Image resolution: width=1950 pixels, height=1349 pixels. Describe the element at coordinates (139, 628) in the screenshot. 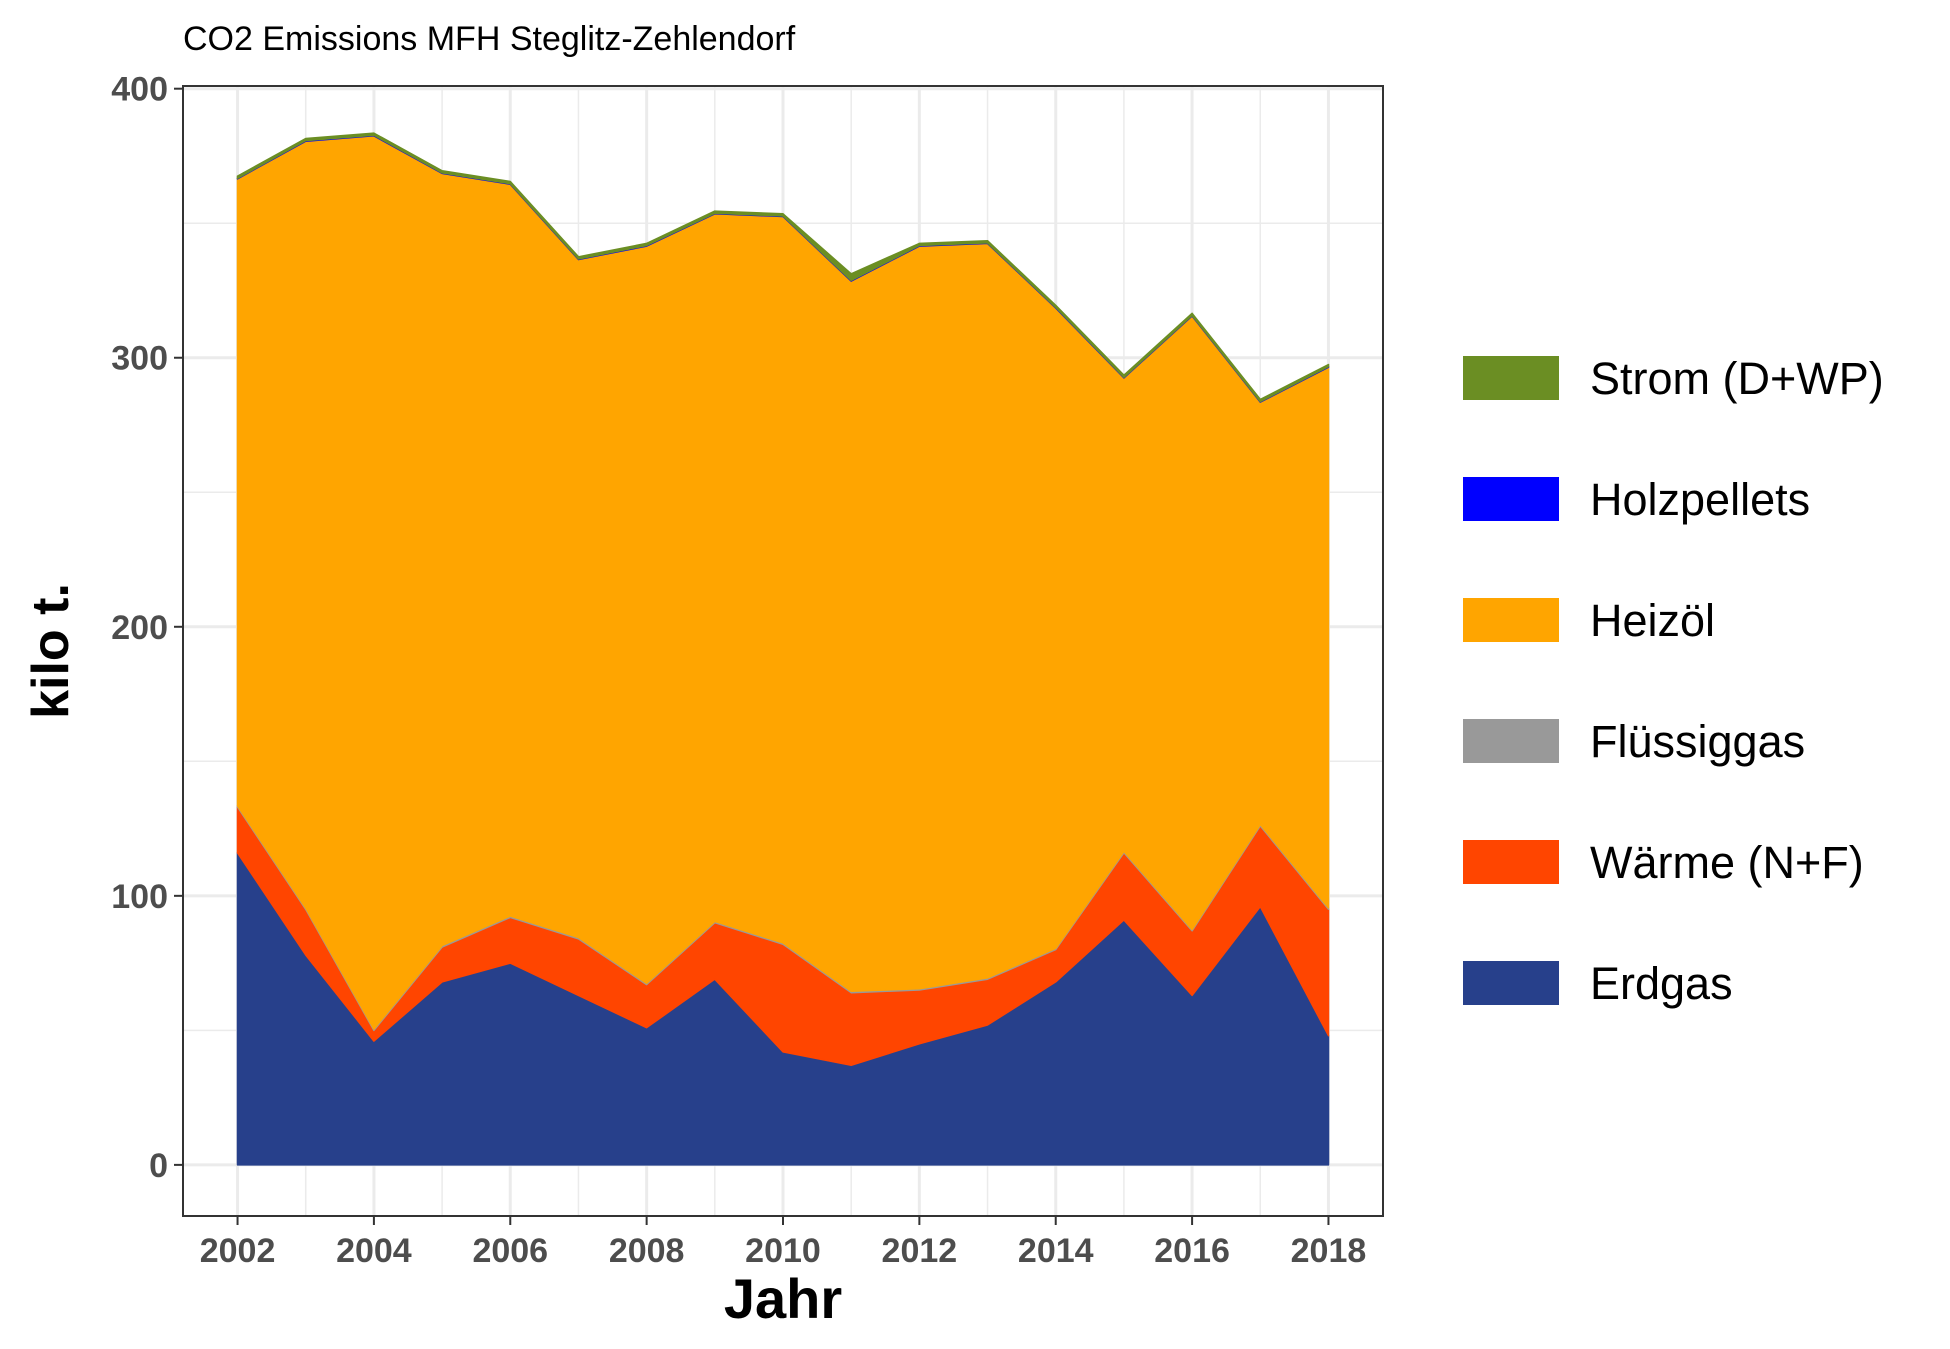

I see `y-tick-label: 200` at that location.